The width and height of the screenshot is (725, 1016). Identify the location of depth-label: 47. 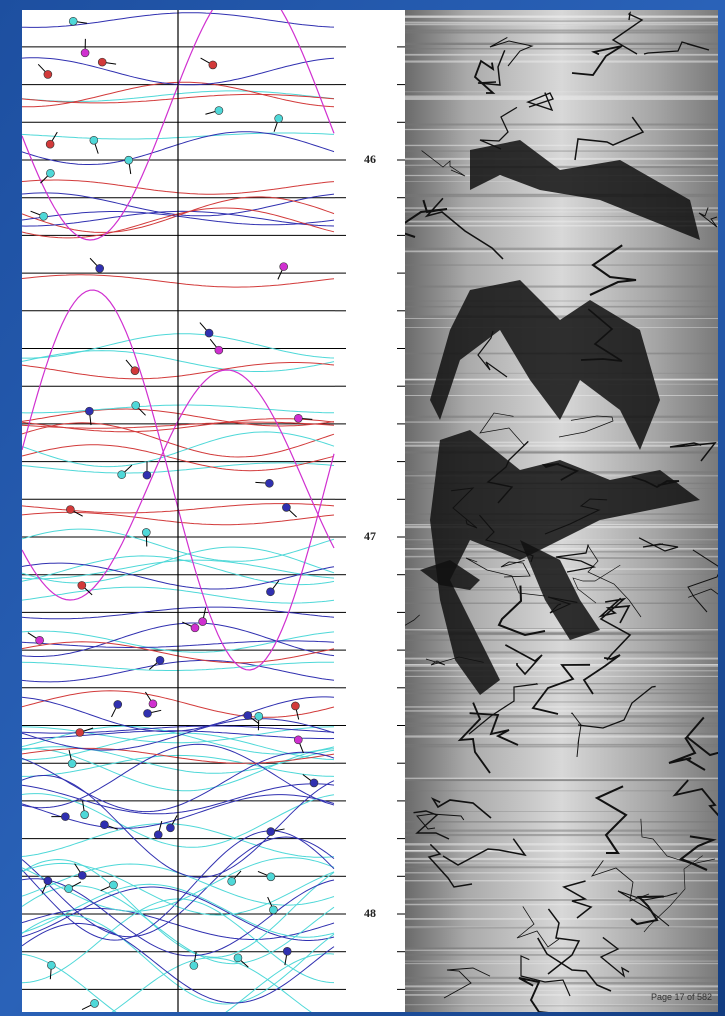
(370, 536).